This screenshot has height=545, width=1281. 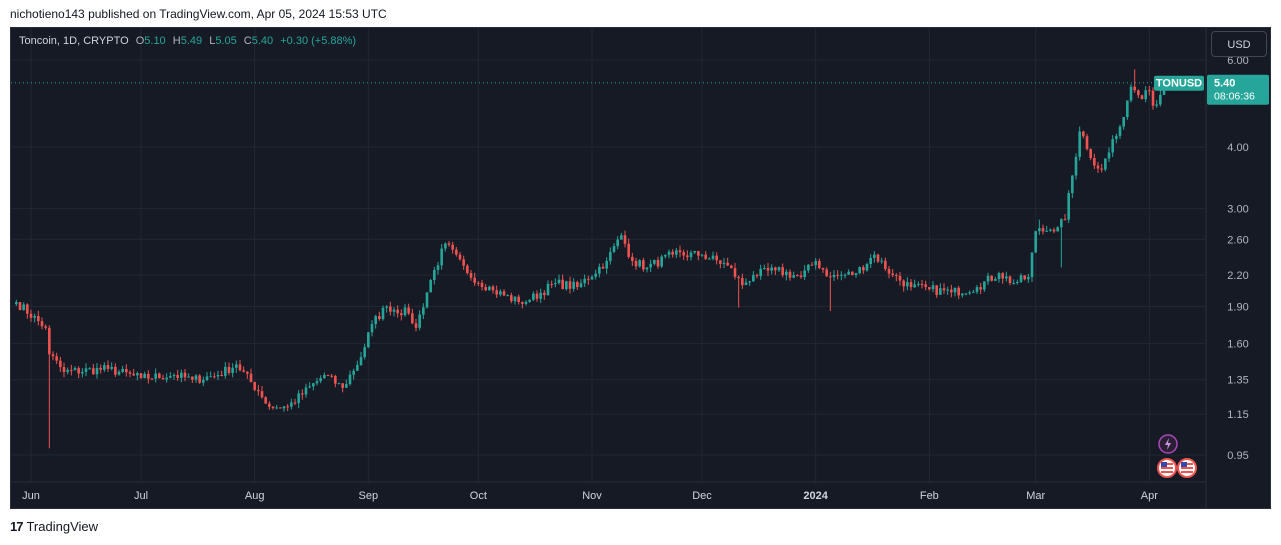 What do you see at coordinates (1239, 44) in the screenshot?
I see `currency-button: USD` at bounding box center [1239, 44].